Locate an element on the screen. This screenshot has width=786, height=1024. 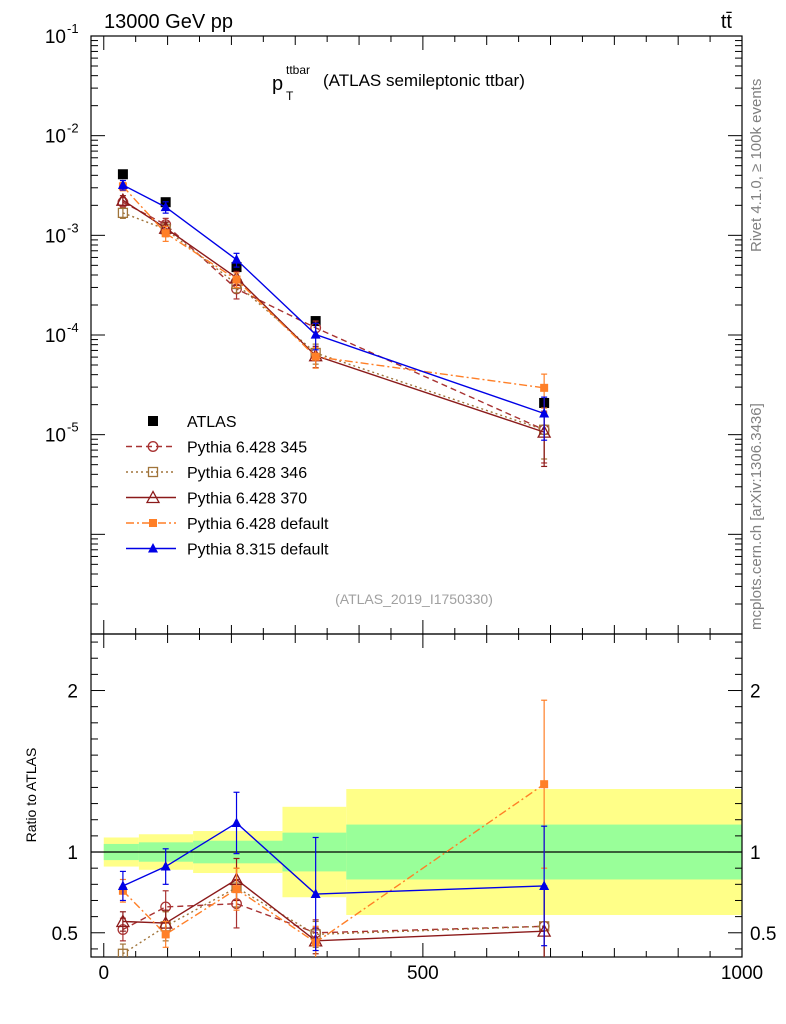
title-rest: (ATLAS semileptonic ttbar) is located at coordinates (424, 80).